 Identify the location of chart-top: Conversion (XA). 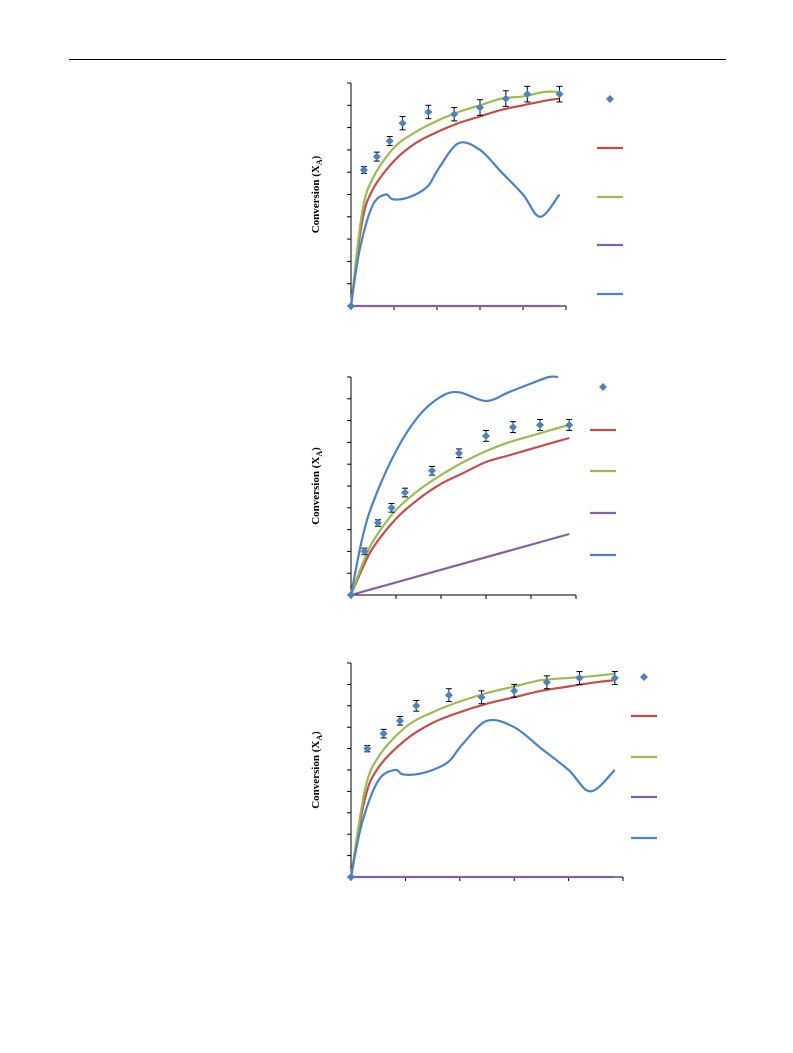
(466, 196).